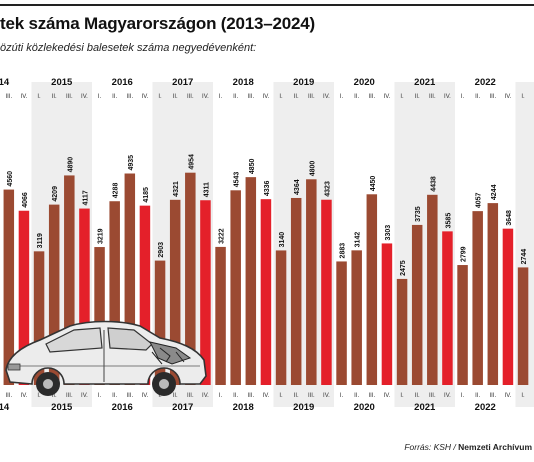  I want to click on data-label: 3735, so click(418, 214).